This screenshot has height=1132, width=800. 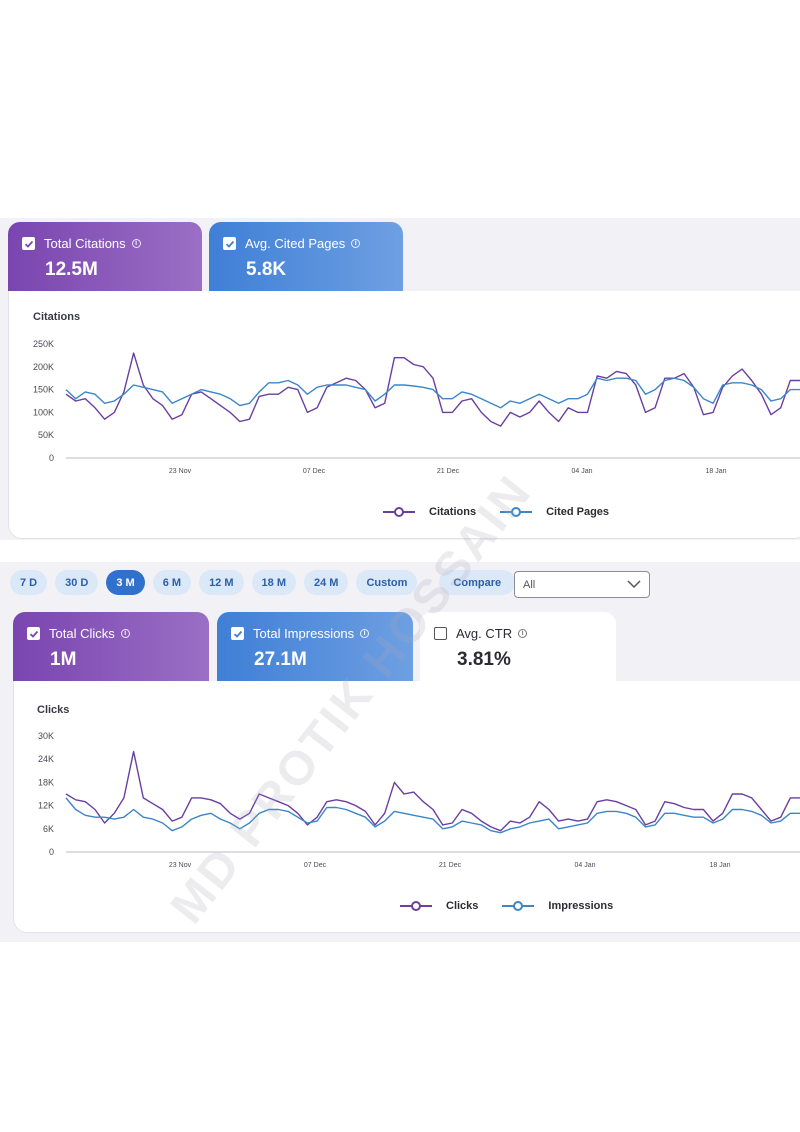 I want to click on card-value: 5.8K, so click(x=266, y=269).